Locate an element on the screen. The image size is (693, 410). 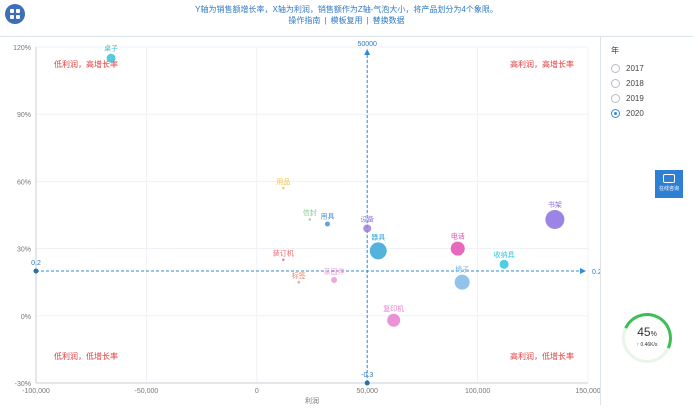
gauge-percent: 45% is located at coordinates (647, 332).